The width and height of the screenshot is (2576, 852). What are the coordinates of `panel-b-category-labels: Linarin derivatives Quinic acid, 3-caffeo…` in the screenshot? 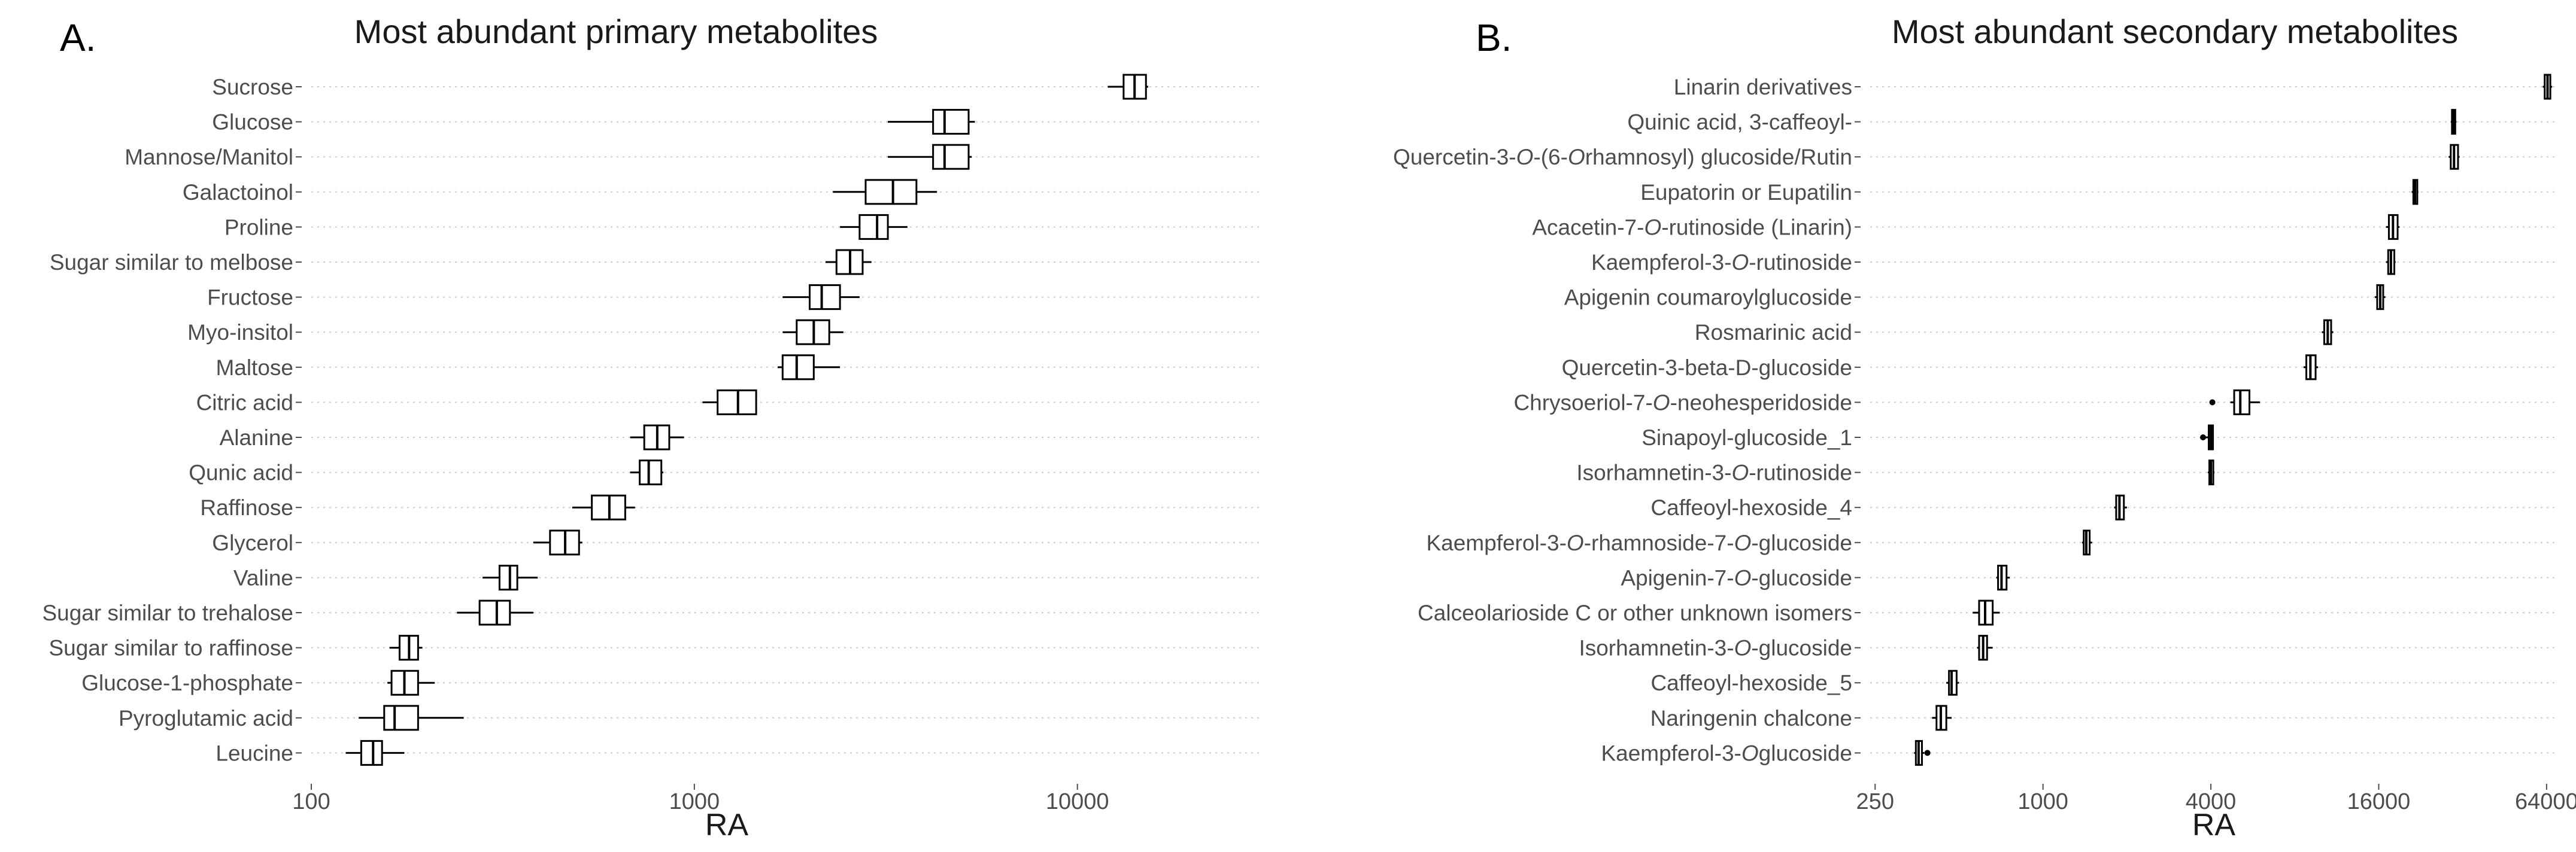 It's located at (1627, 420).